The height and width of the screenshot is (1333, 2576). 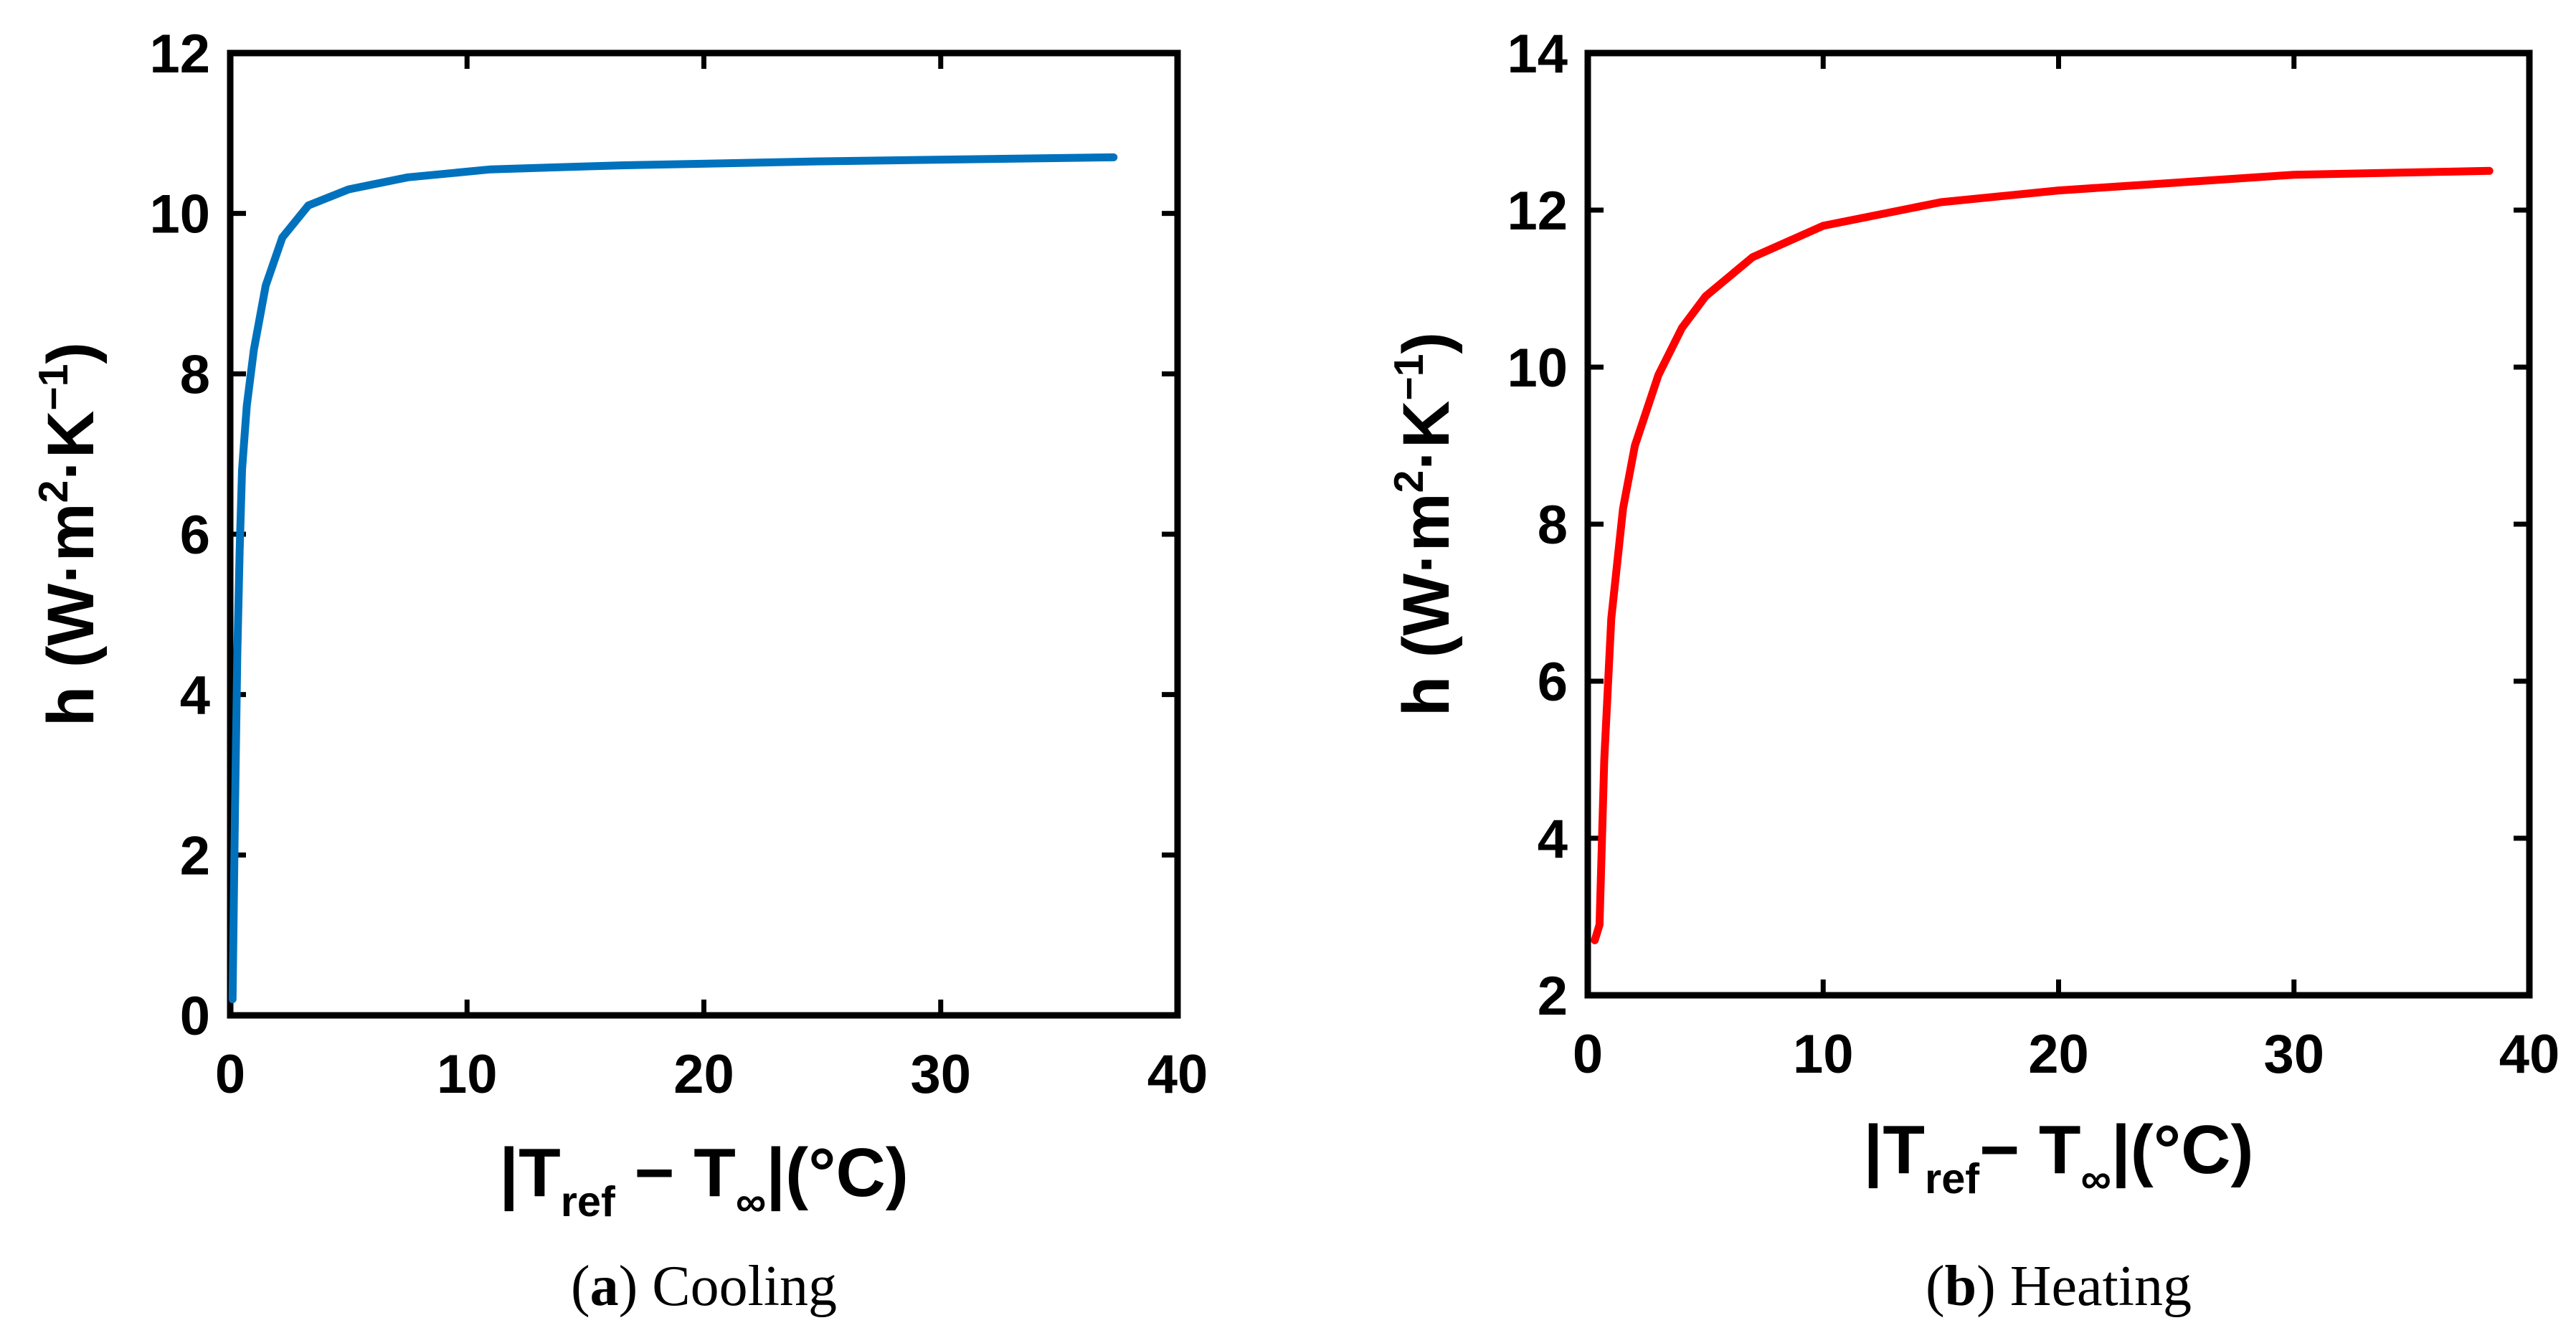 What do you see at coordinates (195, 1016) in the screenshot?
I see `y-tick-label: 0` at bounding box center [195, 1016].